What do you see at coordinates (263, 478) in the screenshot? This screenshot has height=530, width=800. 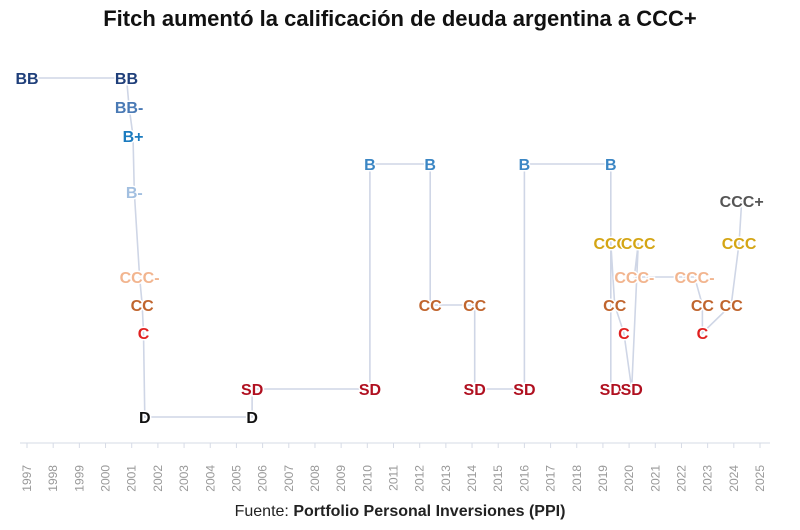 I see `x-tick-label: 2006` at bounding box center [263, 478].